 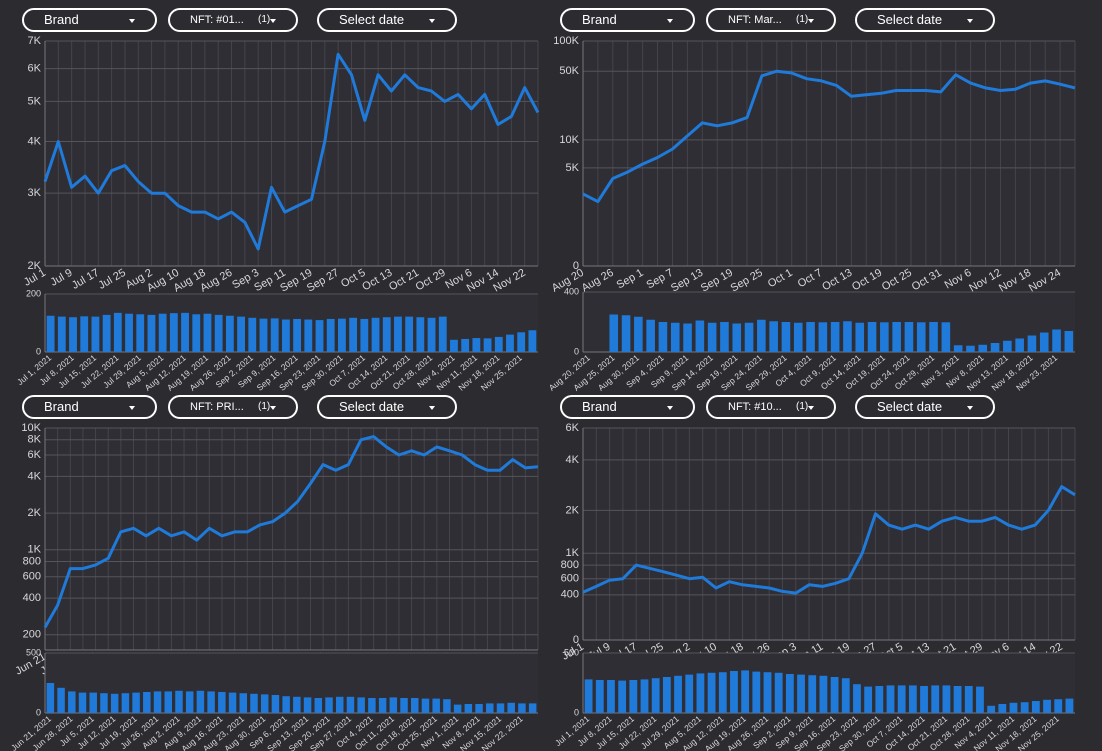 What do you see at coordinates (985, 281) in the screenshot?
I see `x-tick-label: Nov 12` at bounding box center [985, 281].